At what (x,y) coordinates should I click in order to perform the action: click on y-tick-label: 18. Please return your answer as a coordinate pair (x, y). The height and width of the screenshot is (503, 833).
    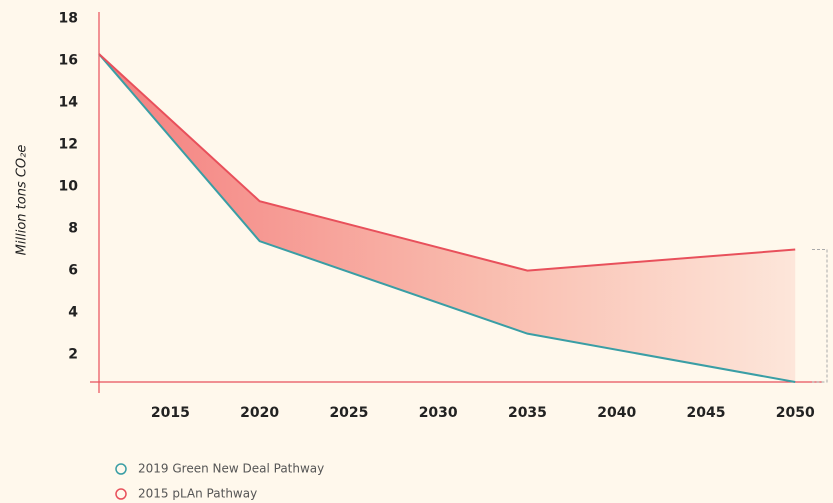
    Looking at the image, I should click on (68, 18).